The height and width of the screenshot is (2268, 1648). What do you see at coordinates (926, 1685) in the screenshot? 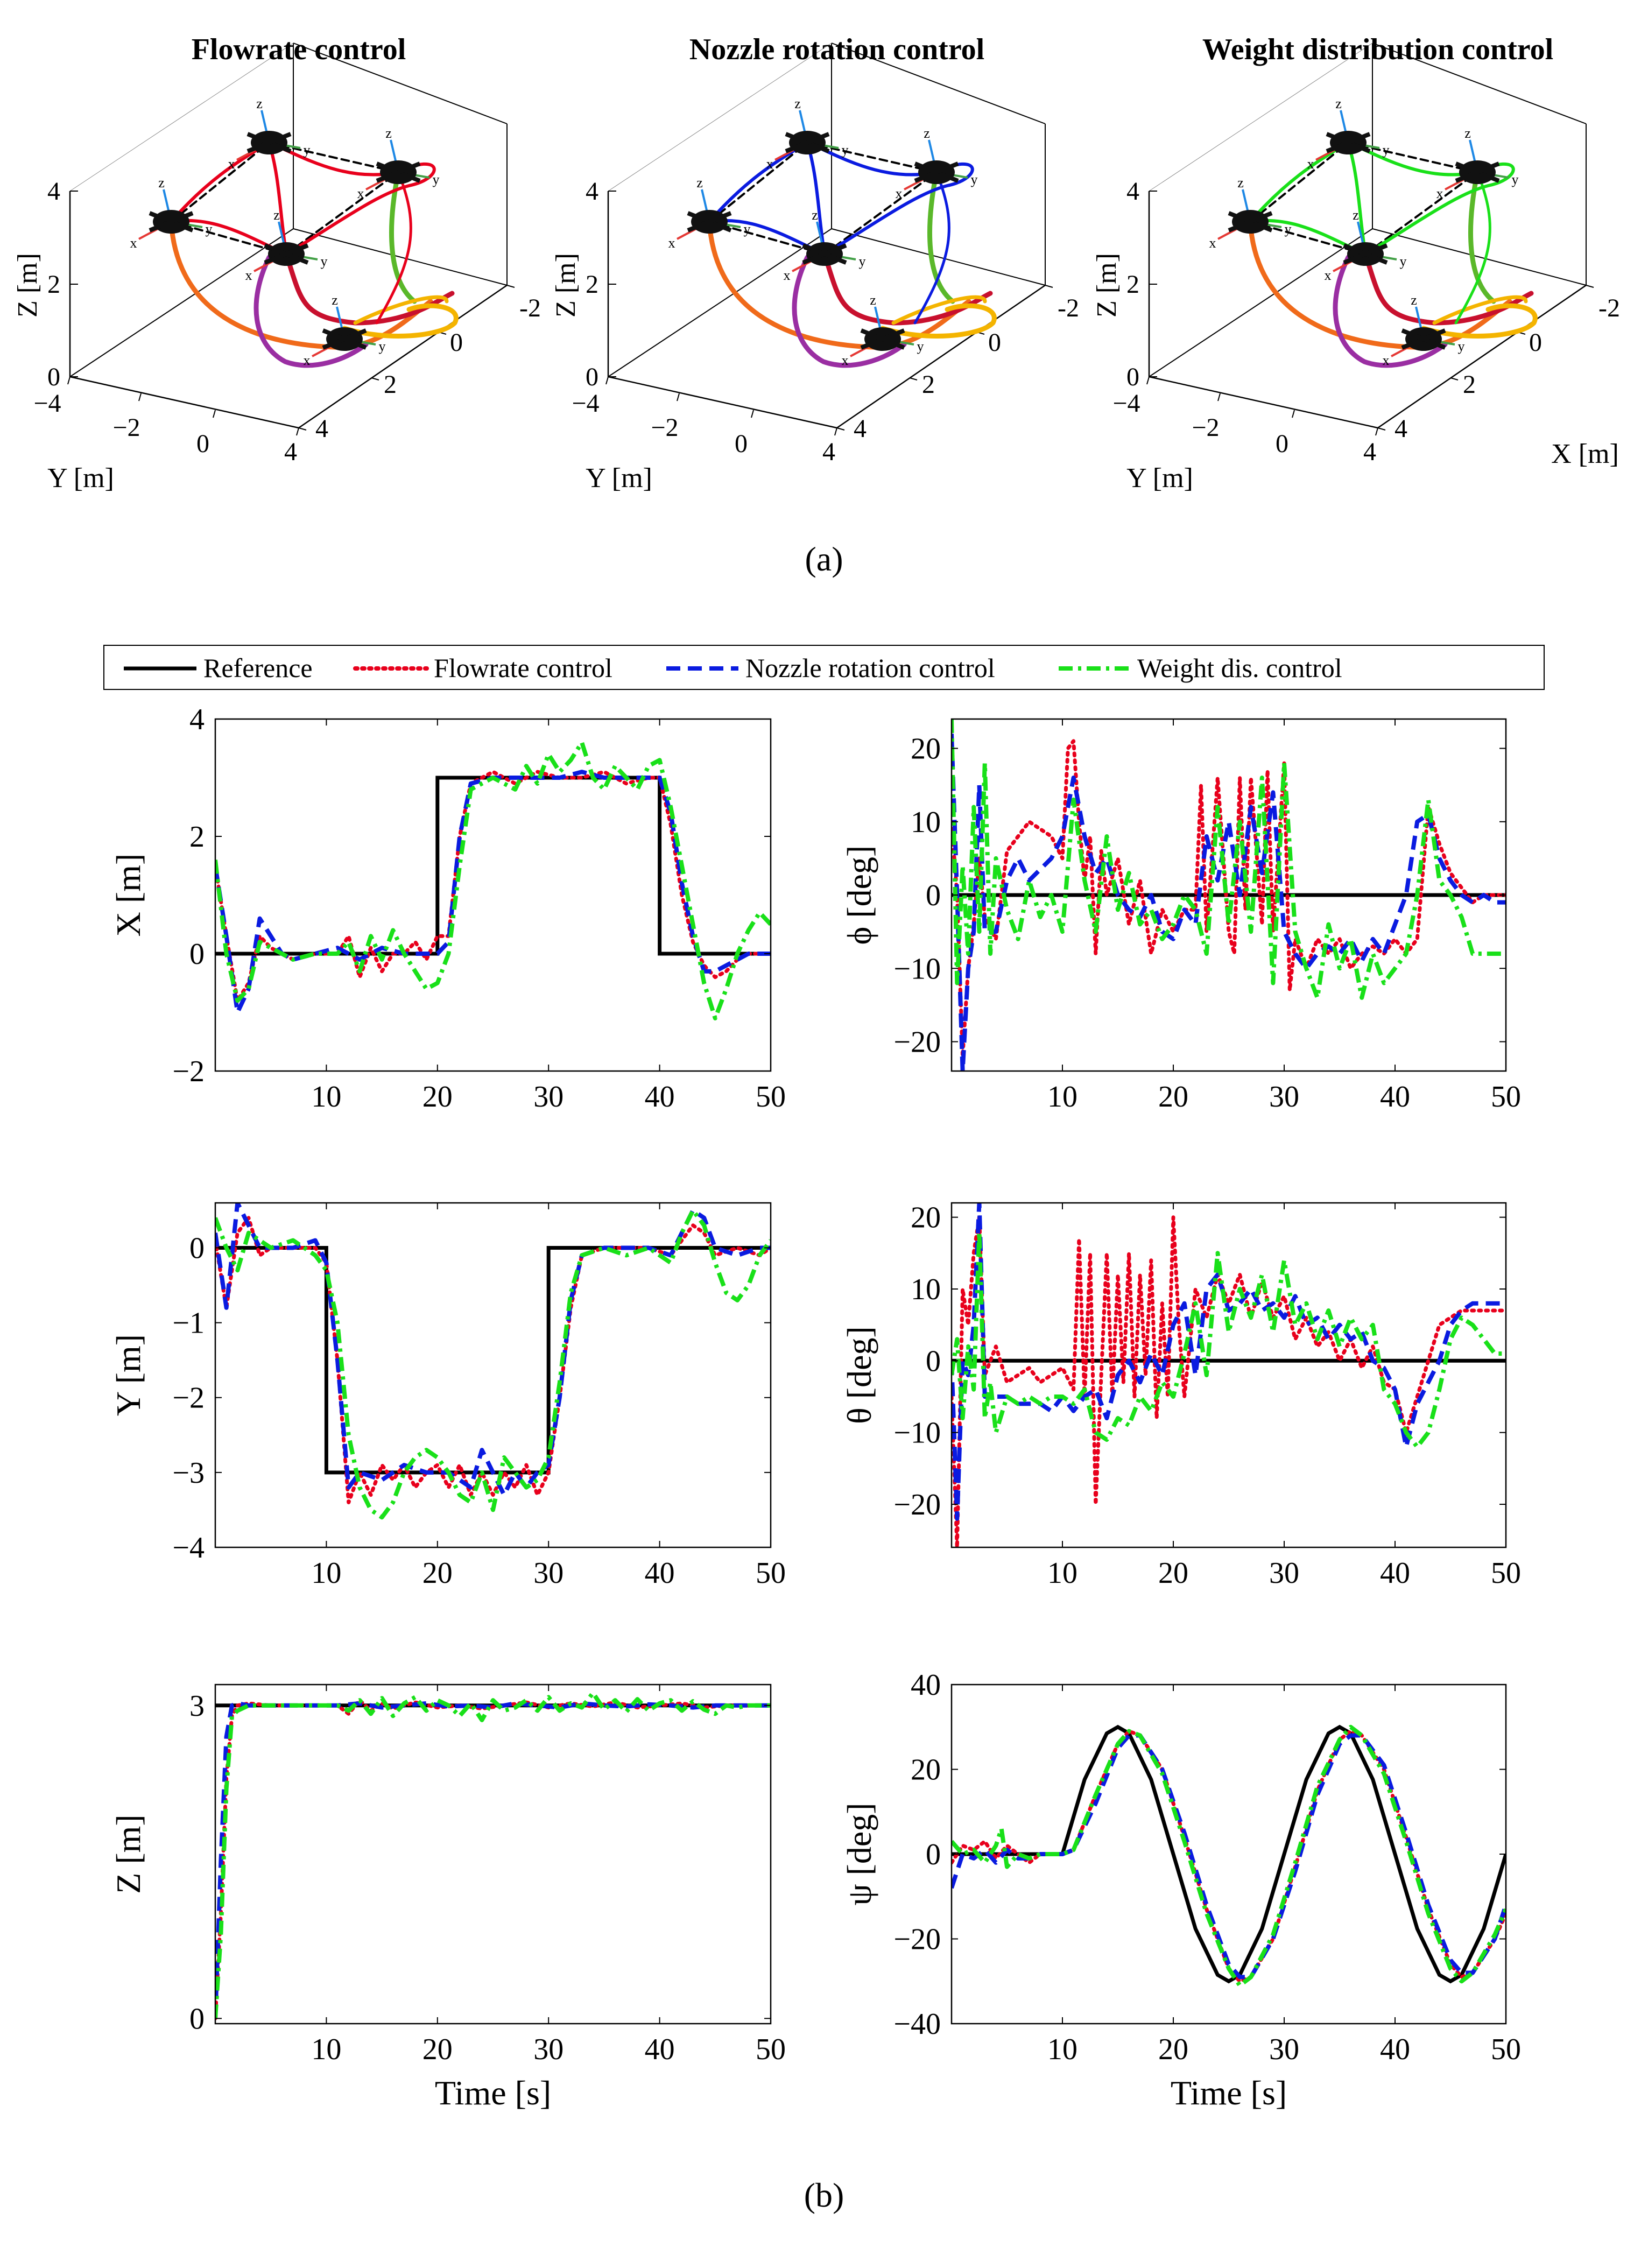
I see `y-tick-label: 40` at bounding box center [926, 1685].